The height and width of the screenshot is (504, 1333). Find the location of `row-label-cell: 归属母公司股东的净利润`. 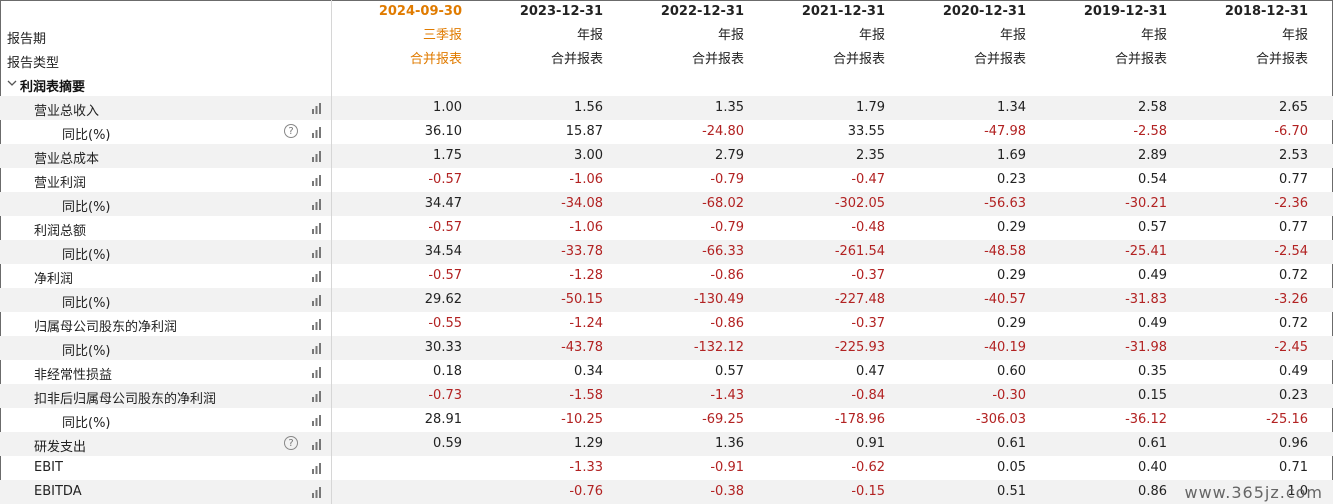

row-label-cell: 归属母公司股东的净利润 is located at coordinates (165, 324).